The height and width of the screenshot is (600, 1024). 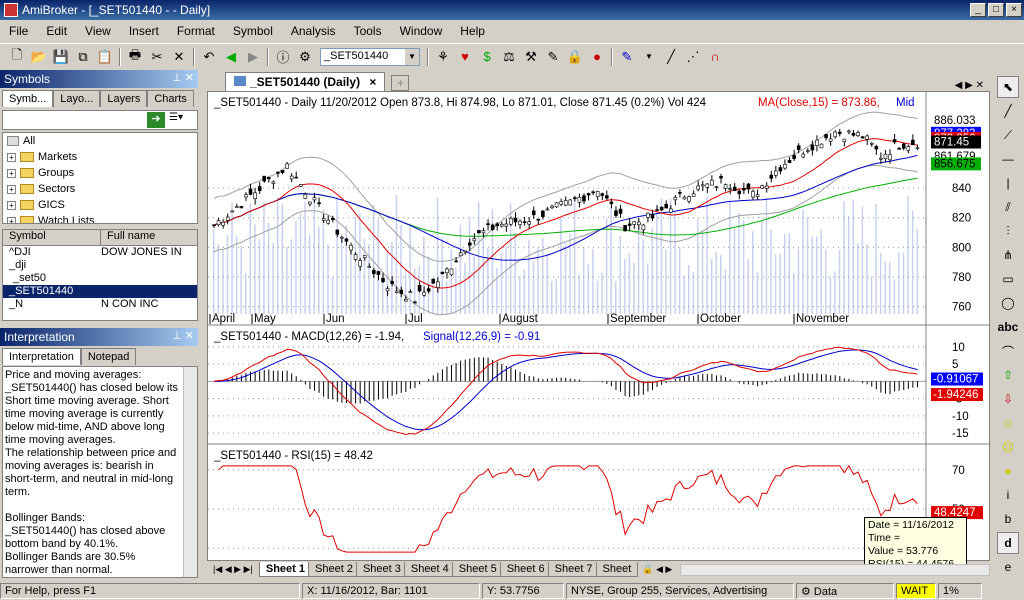 I want to click on sheet-lock-icon: 🔒 ◀ ▶, so click(x=657, y=569).